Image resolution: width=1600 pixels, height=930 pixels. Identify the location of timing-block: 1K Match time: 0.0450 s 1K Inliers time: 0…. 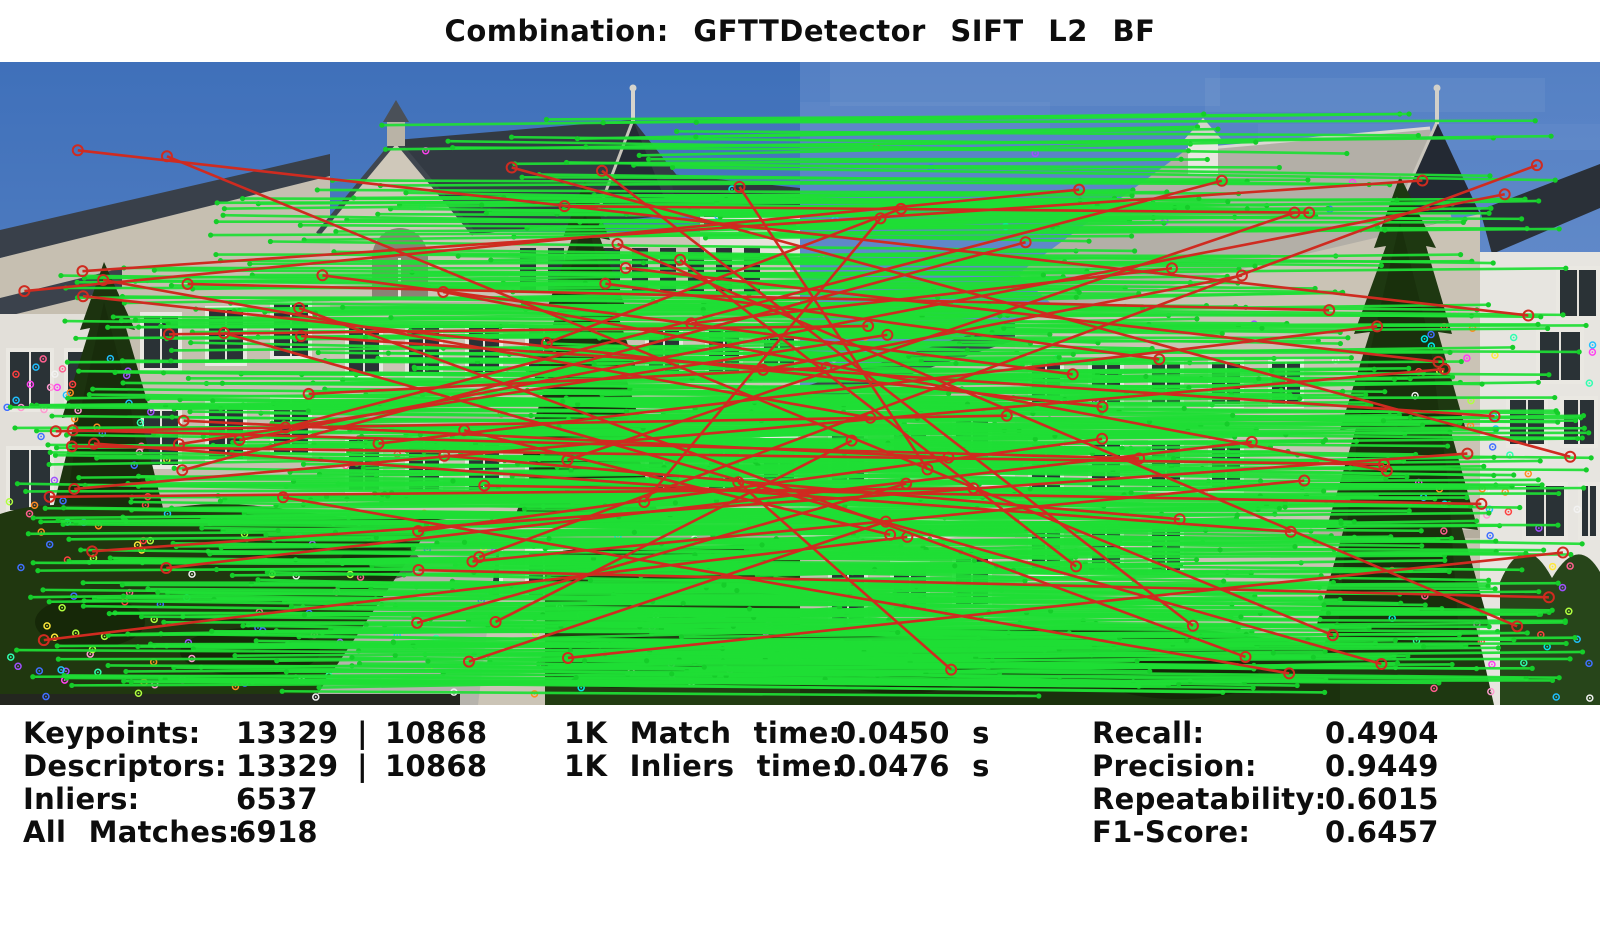
(777, 749).